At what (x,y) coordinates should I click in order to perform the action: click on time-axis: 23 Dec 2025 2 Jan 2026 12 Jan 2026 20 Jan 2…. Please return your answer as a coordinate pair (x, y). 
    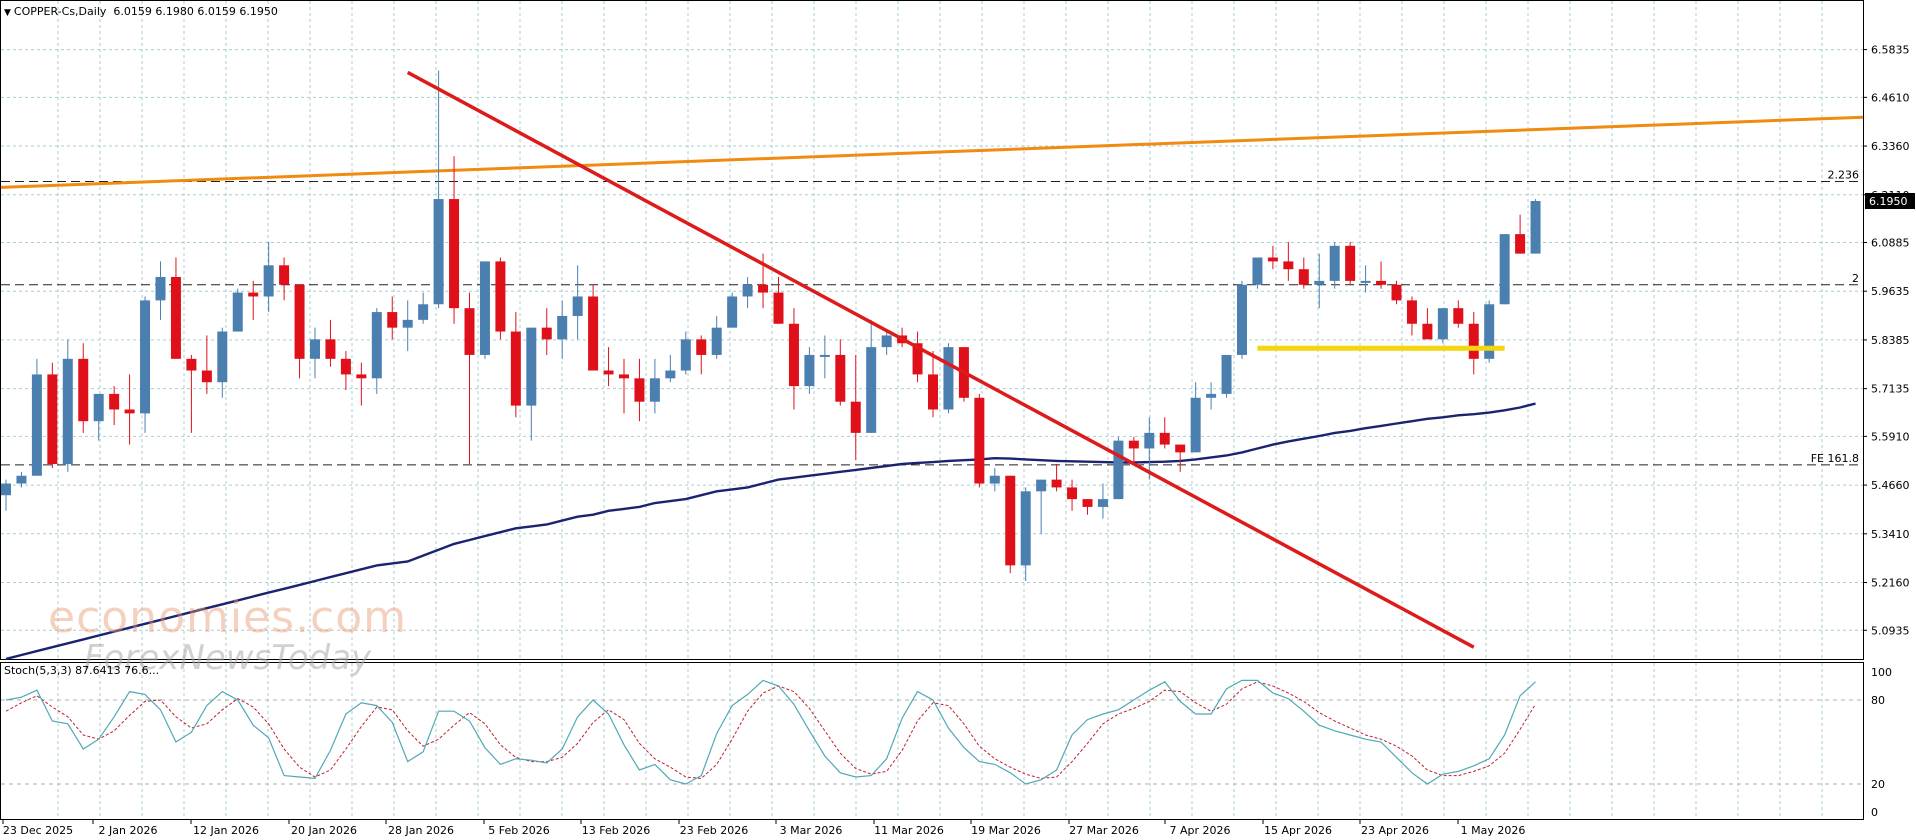
    Looking at the image, I should click on (764, 828).